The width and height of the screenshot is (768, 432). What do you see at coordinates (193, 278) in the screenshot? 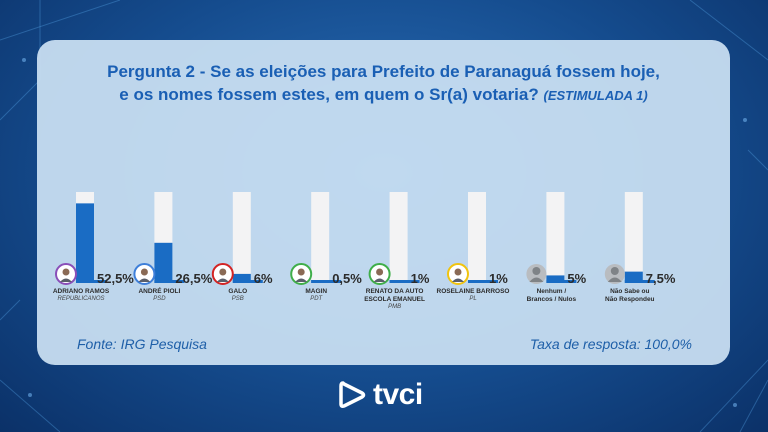
I see `value-label: 26,5%` at bounding box center [193, 278].